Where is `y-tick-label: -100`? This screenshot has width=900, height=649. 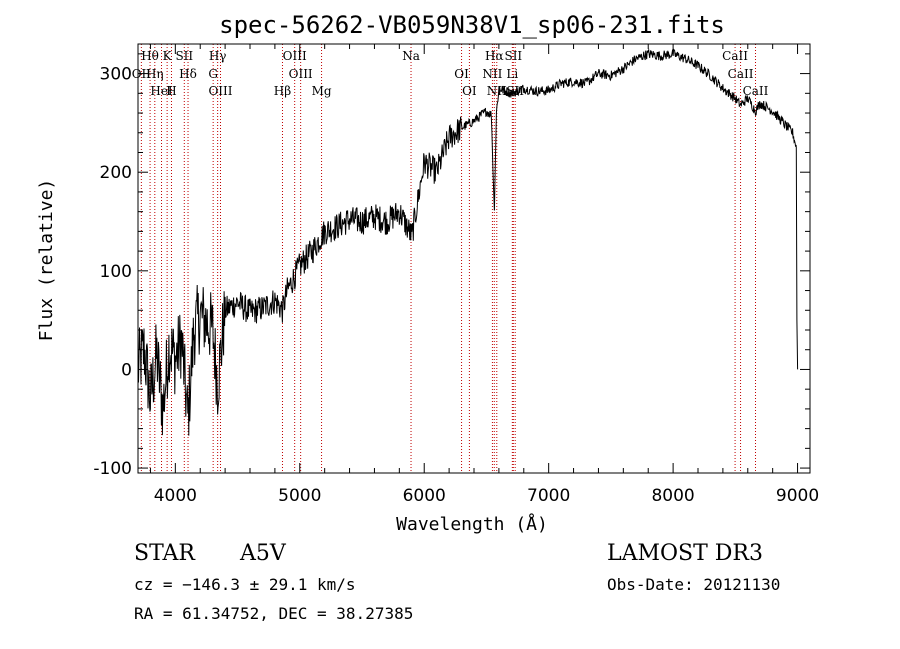 y-tick-label: -100 is located at coordinates (112, 469).